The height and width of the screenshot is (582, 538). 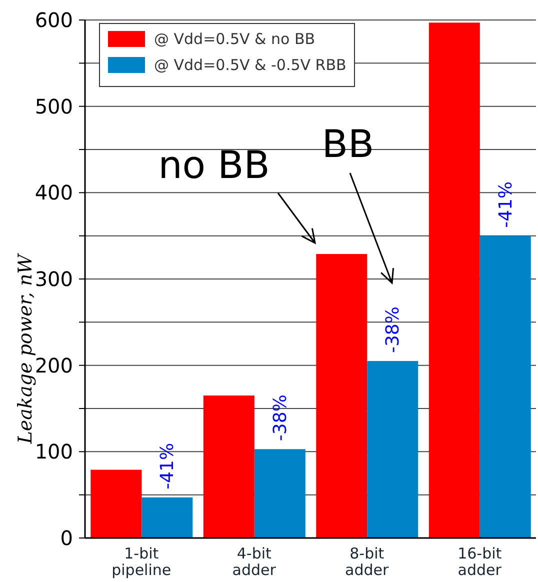 I want to click on legend-label: @ Vdd=0.5V & no BB, so click(x=235, y=39).